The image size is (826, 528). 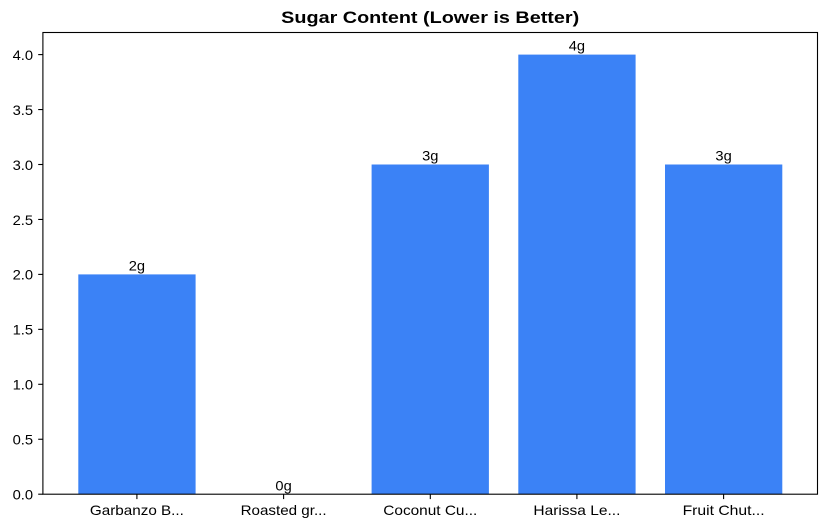 What do you see at coordinates (430, 17) in the screenshot?
I see `svg-text:Sugar Content (Lower is Better: Sugar Content (Lower is Better)` at bounding box center [430, 17].